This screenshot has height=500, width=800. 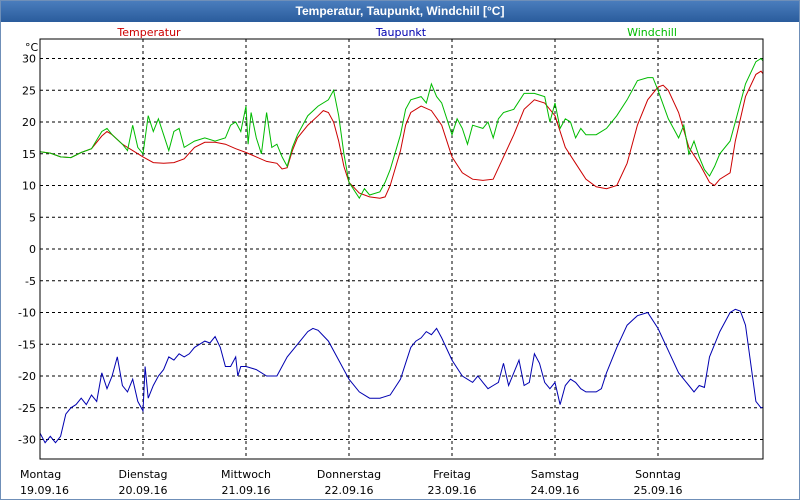 What do you see at coordinates (246, 490) in the screenshot?
I see `x-tick-date: 21.09.16` at bounding box center [246, 490].